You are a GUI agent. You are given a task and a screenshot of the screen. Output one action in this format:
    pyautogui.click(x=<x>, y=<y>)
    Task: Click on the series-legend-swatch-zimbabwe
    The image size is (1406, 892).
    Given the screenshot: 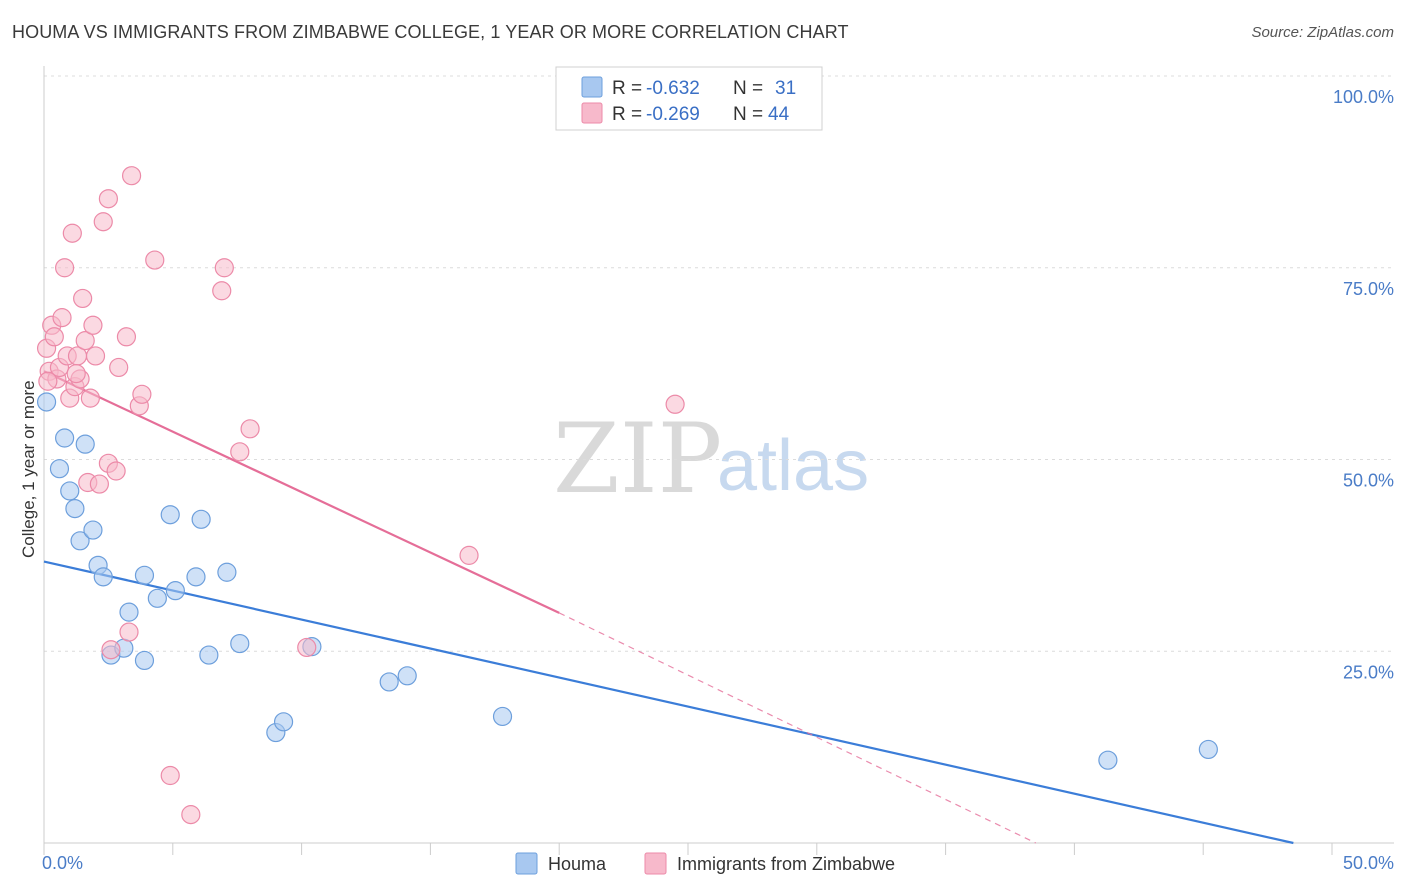 What is the action you would take?
    pyautogui.click(x=655, y=863)
    